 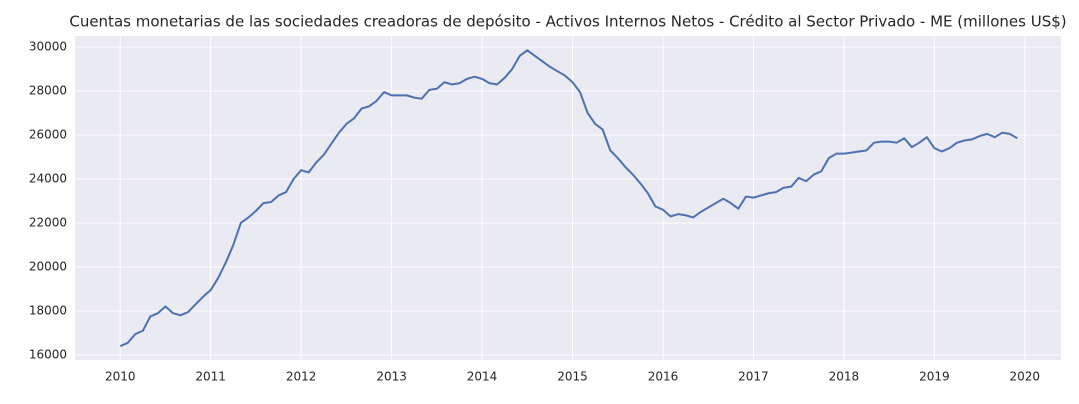 What do you see at coordinates (391, 377) in the screenshot?
I see `x-tick-label: 2013` at bounding box center [391, 377].